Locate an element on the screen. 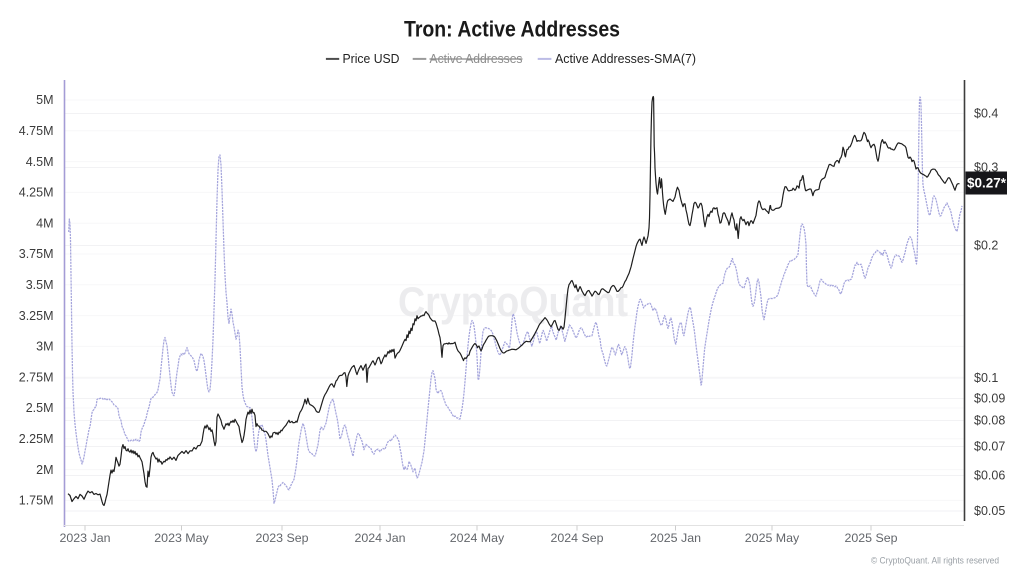 The height and width of the screenshot is (576, 1024). svg-text: 2023 May is located at coordinates (181, 538).